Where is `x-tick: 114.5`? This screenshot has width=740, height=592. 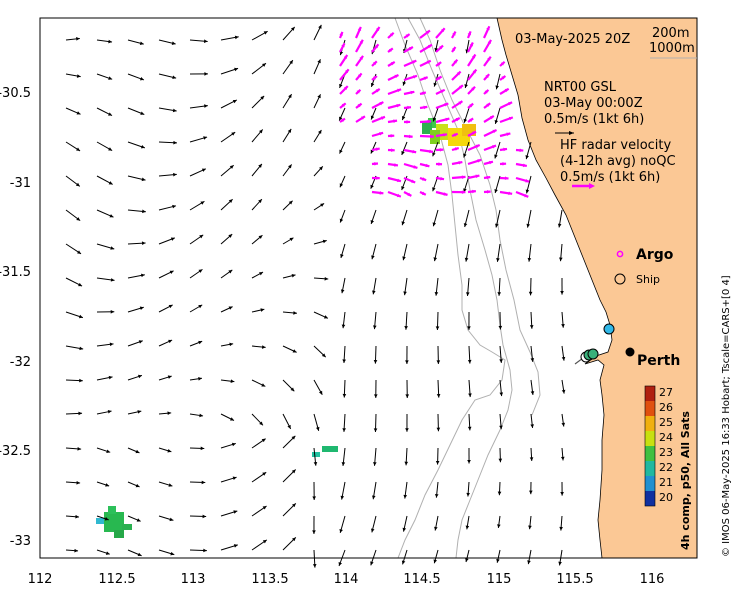
x-tick: 114.5 is located at coordinates (421, 579).